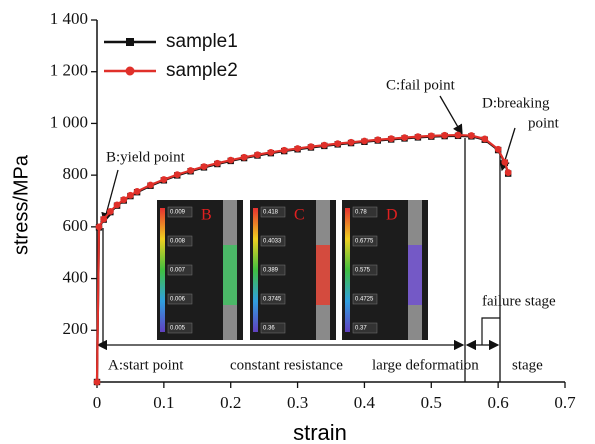  Describe the element at coordinates (297, 402) in the screenshot. I see `x-tick-label: 0.3` at that location.